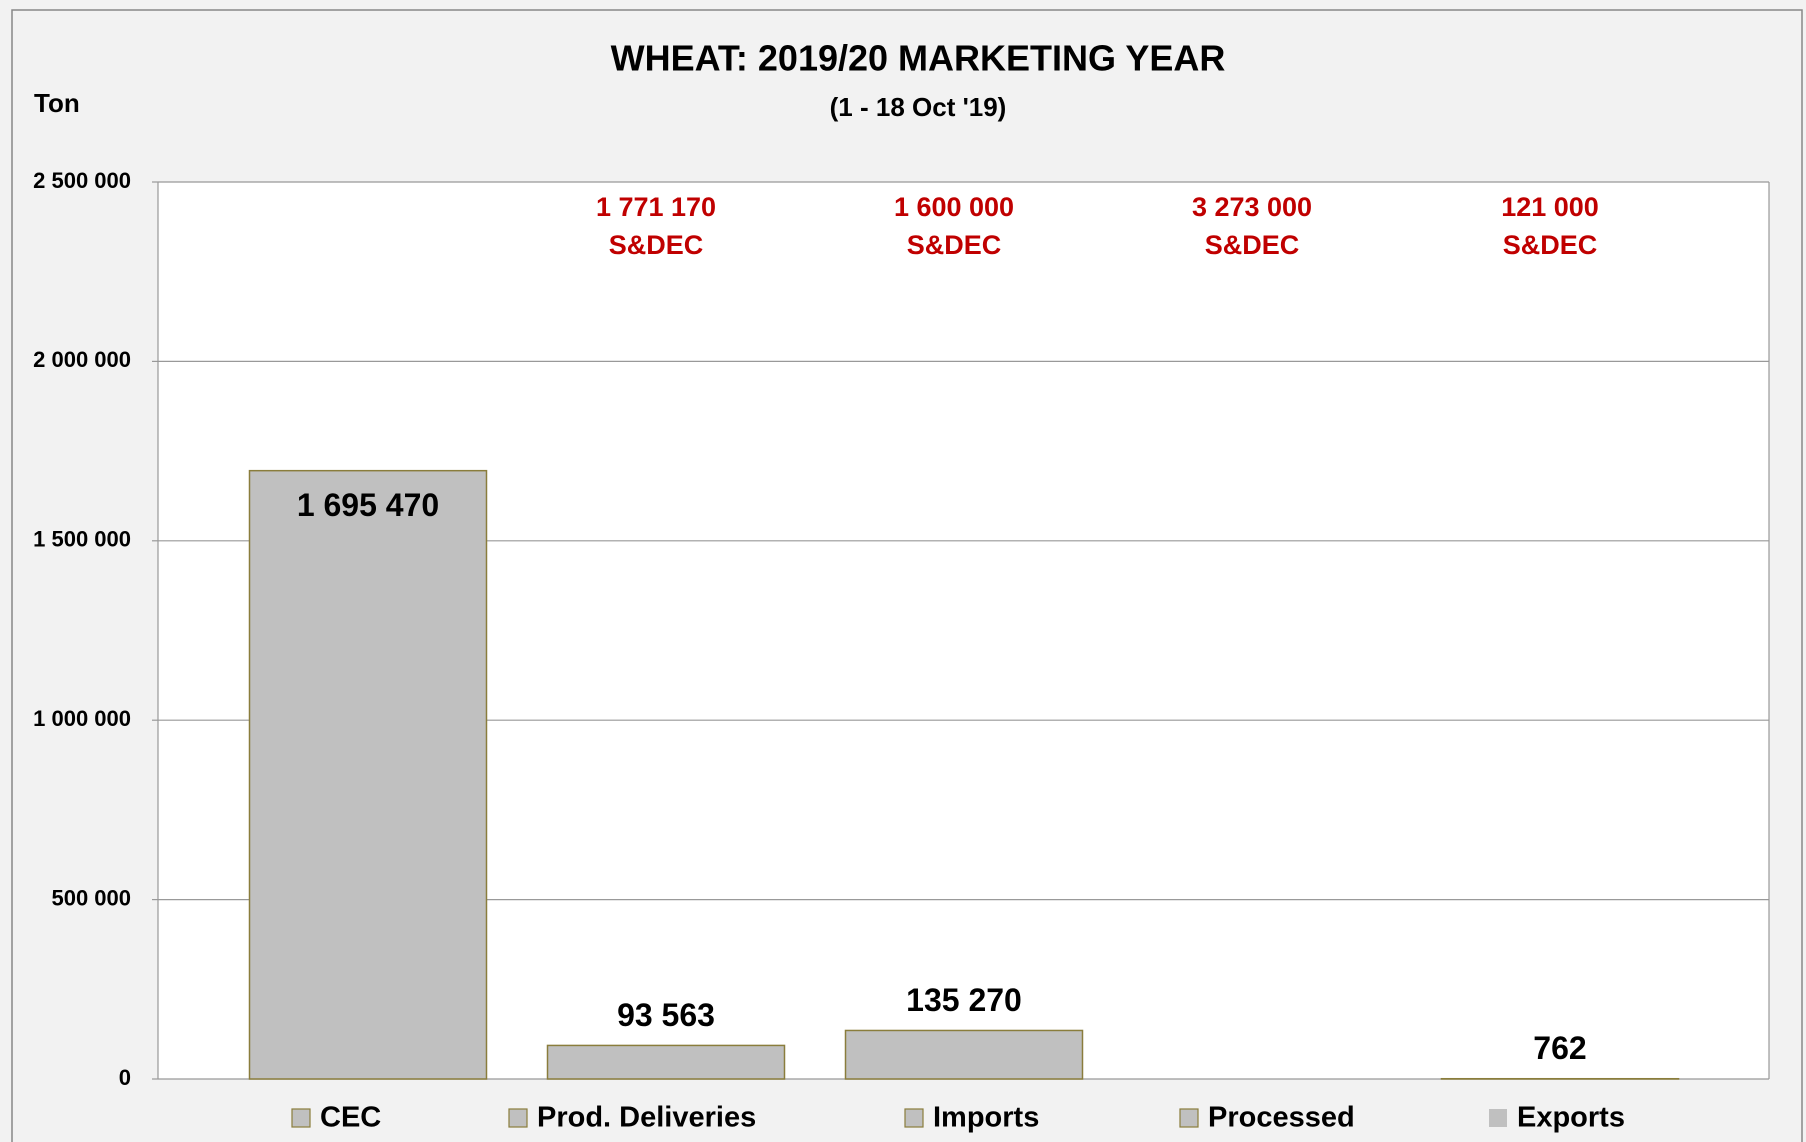 The height and width of the screenshot is (1142, 1806). I want to click on y-tick-label: 1 000 000, so click(82, 718).